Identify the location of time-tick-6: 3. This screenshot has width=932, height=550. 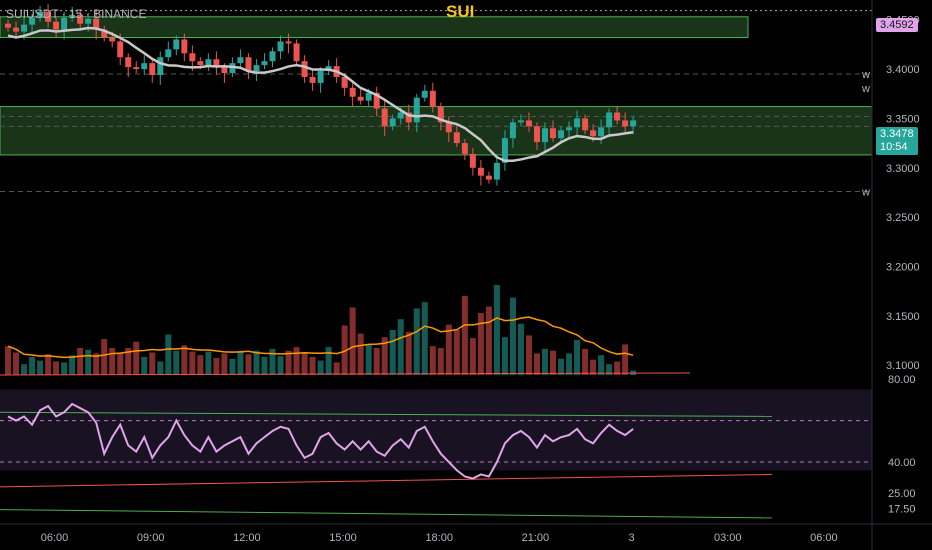
(631, 538).